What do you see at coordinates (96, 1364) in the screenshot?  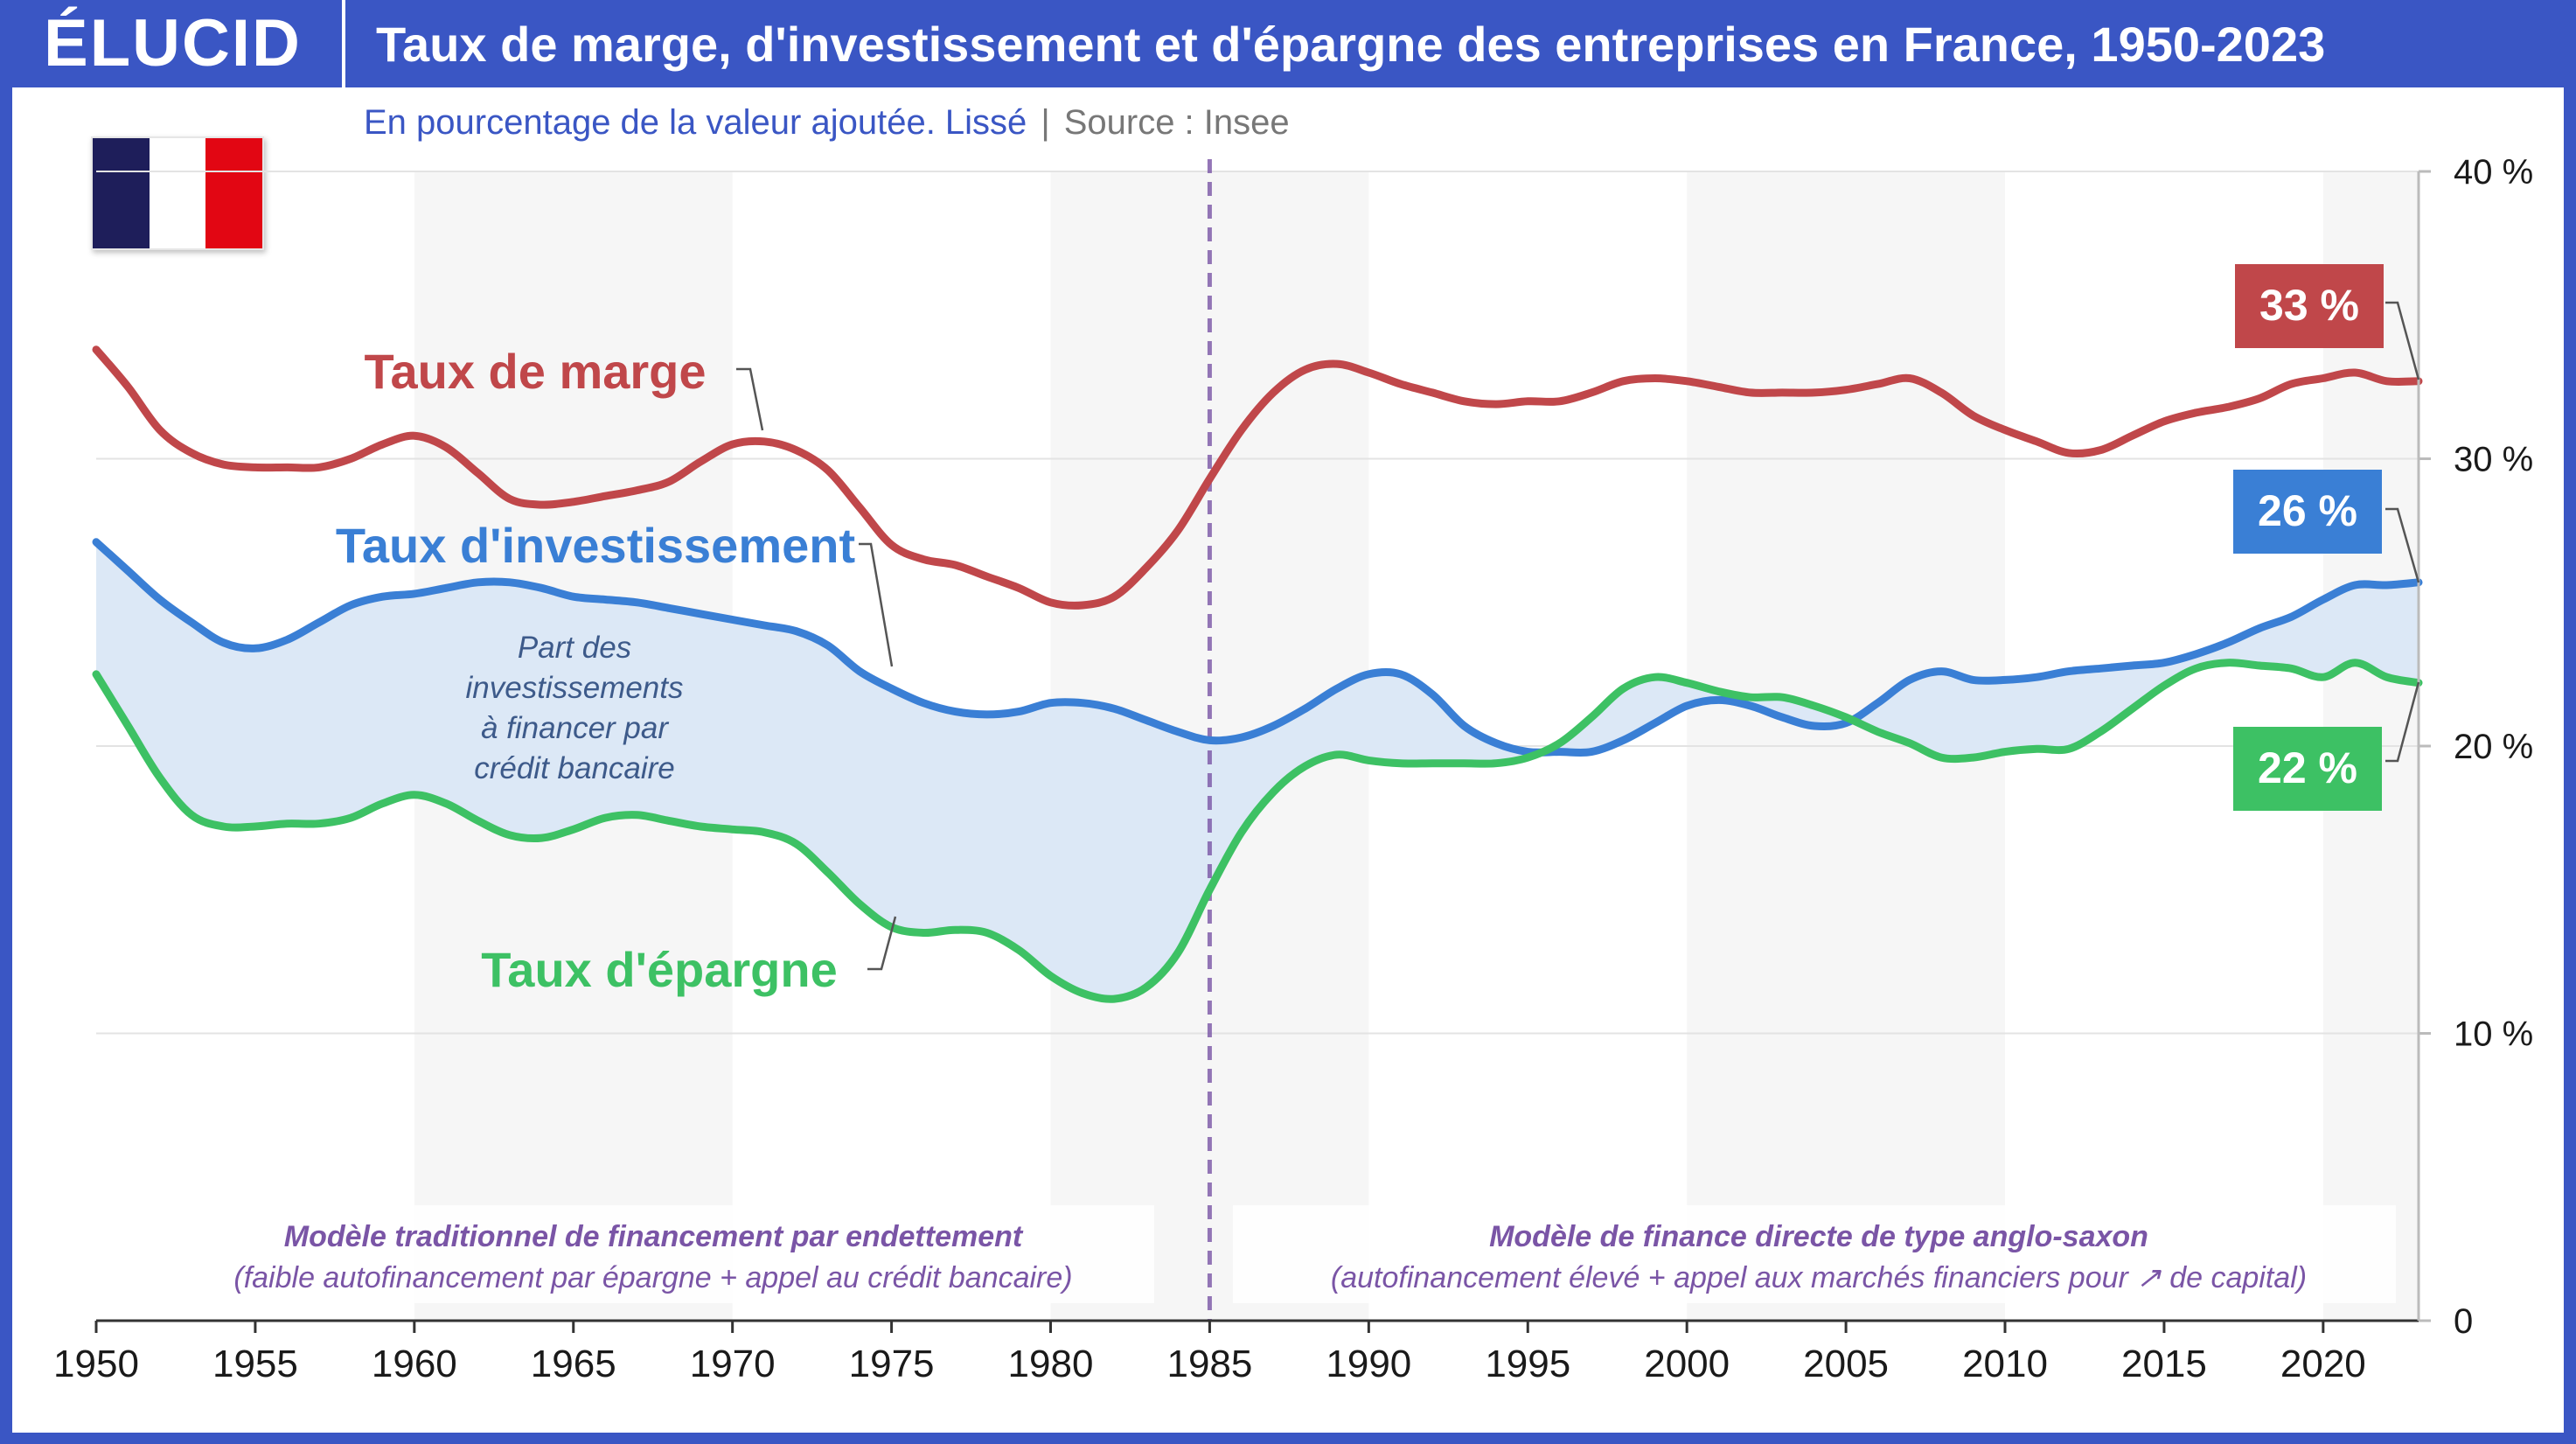 I see `x-tick-label: 1950` at bounding box center [96, 1364].